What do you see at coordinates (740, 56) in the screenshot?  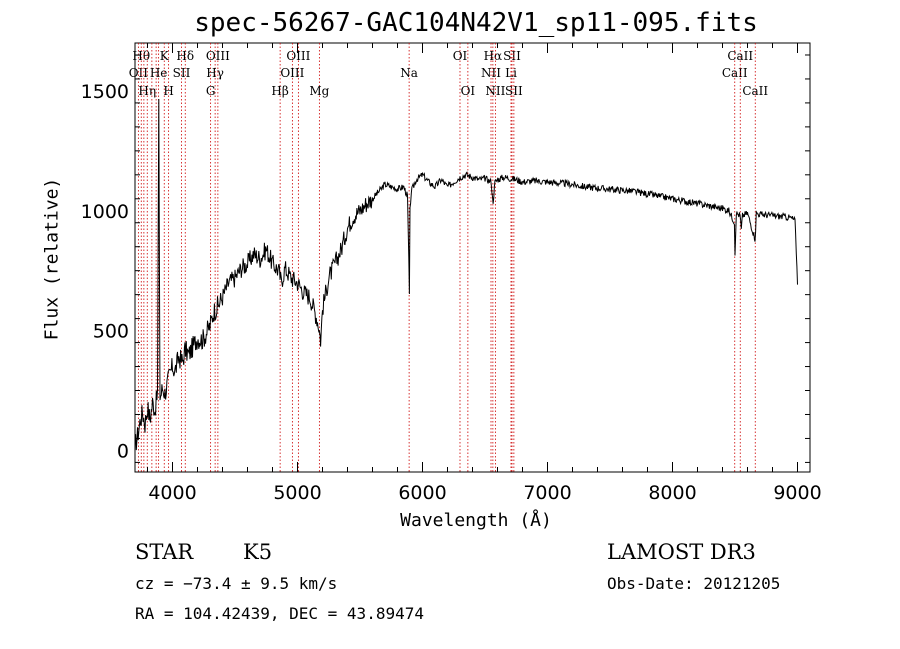 I see `line-label-28: CaII` at bounding box center [740, 56].